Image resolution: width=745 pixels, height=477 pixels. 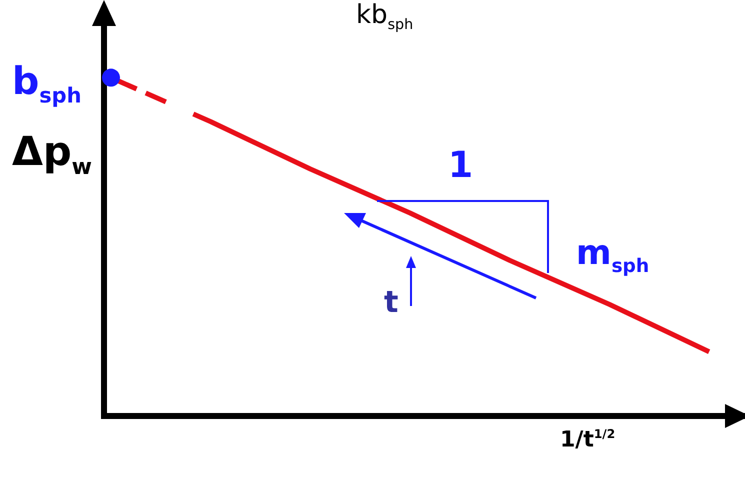 I want to click on text: kb$_{sph}$, so click(x=385, y=17).